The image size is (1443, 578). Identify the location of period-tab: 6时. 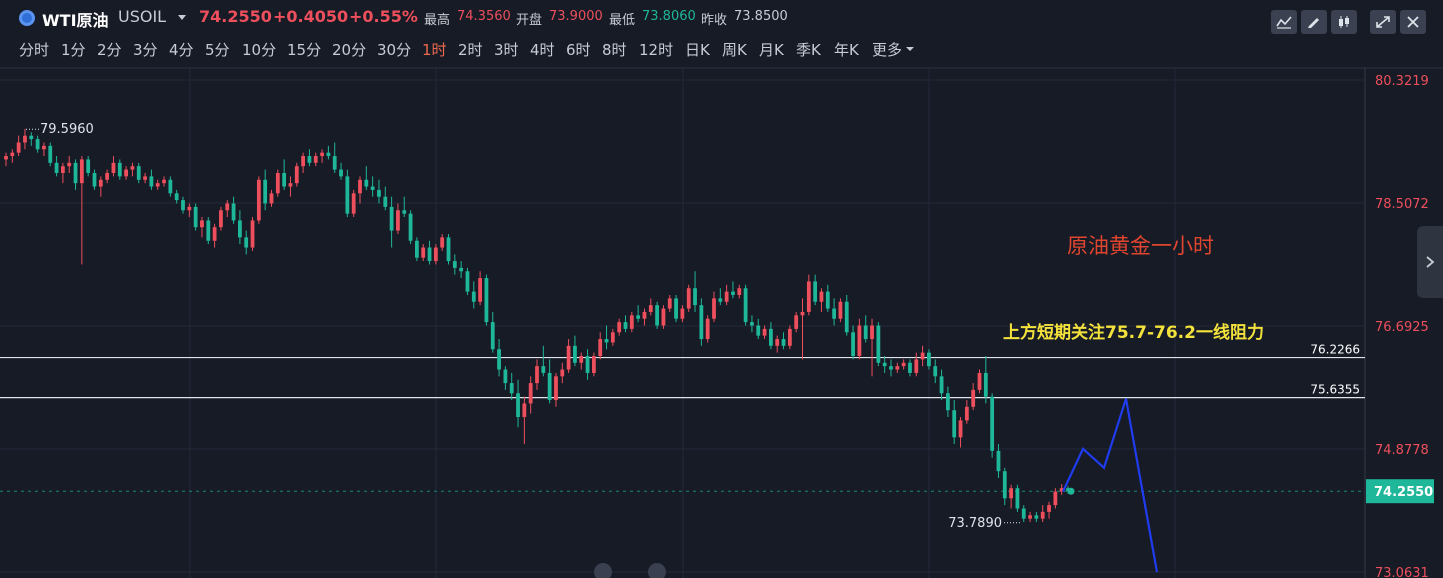
(578, 50).